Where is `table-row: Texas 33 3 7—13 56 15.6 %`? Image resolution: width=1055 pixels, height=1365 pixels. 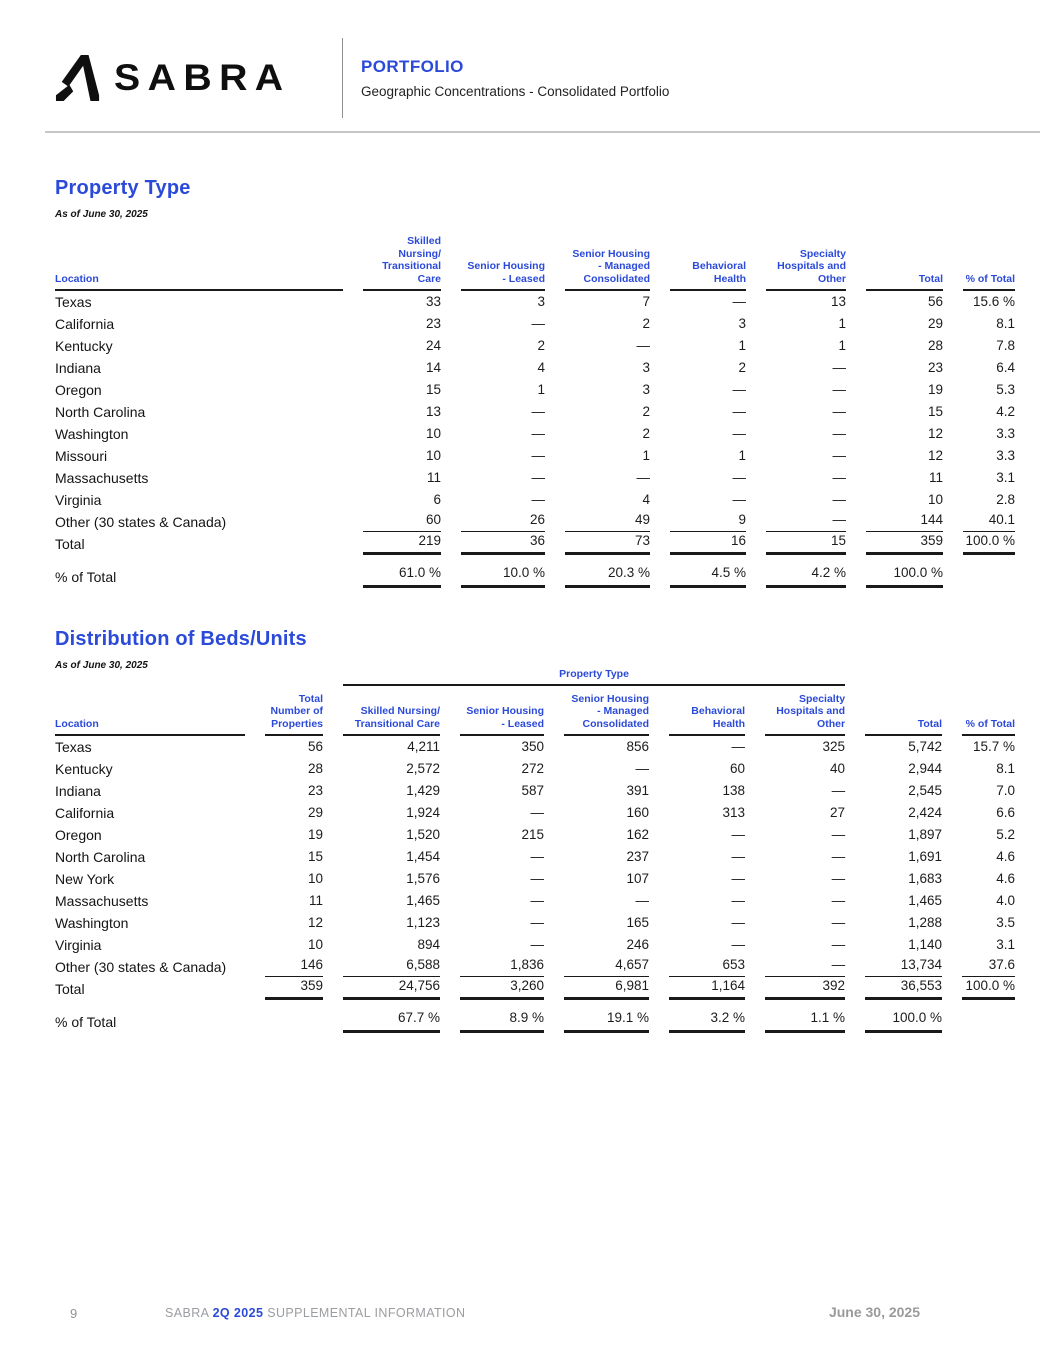 table-row: Texas 33 3 7—13 56 15.6 % is located at coordinates (535, 302).